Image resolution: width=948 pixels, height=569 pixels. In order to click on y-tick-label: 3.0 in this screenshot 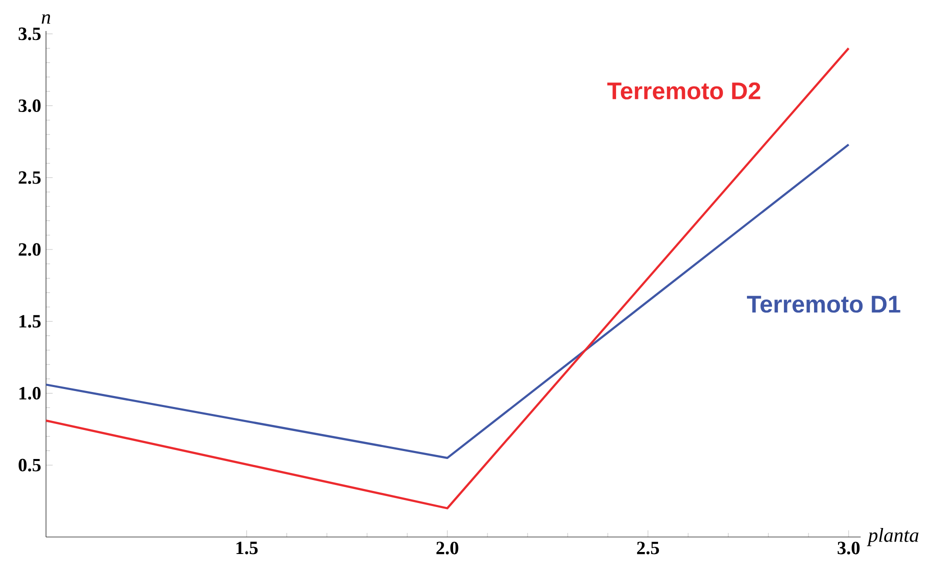, I will do `click(29, 105)`.